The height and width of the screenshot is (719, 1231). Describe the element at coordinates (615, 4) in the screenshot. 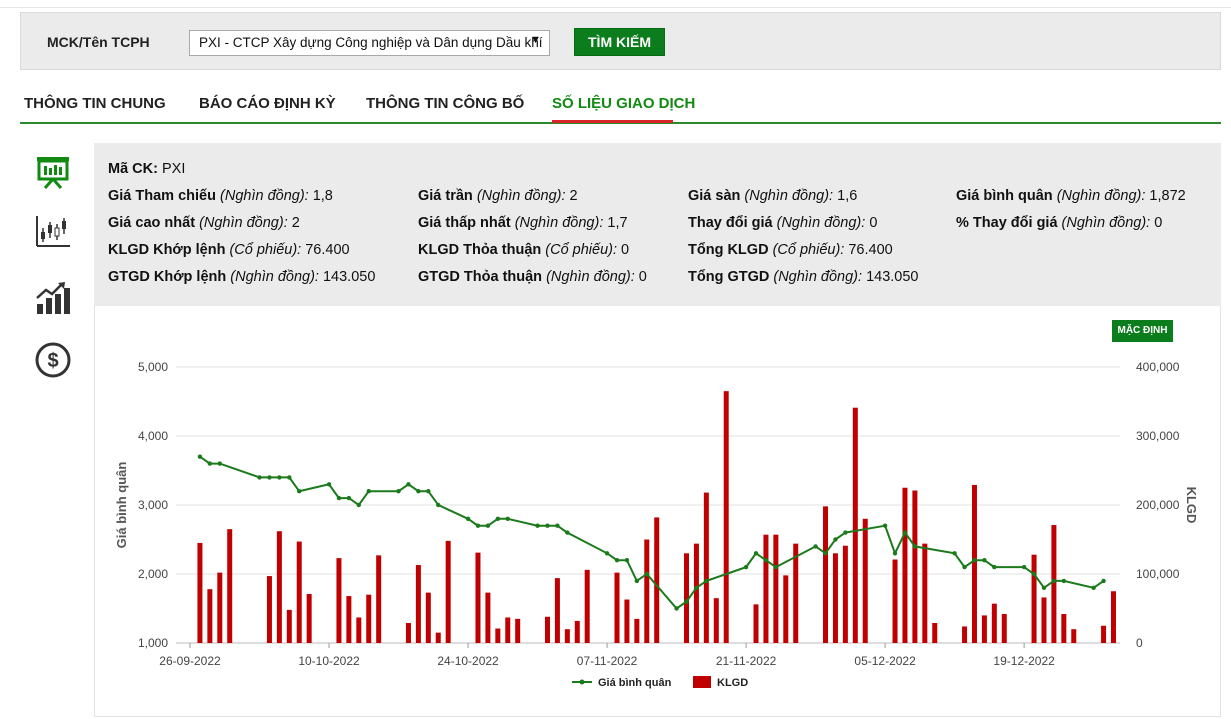

I see `top-border` at that location.